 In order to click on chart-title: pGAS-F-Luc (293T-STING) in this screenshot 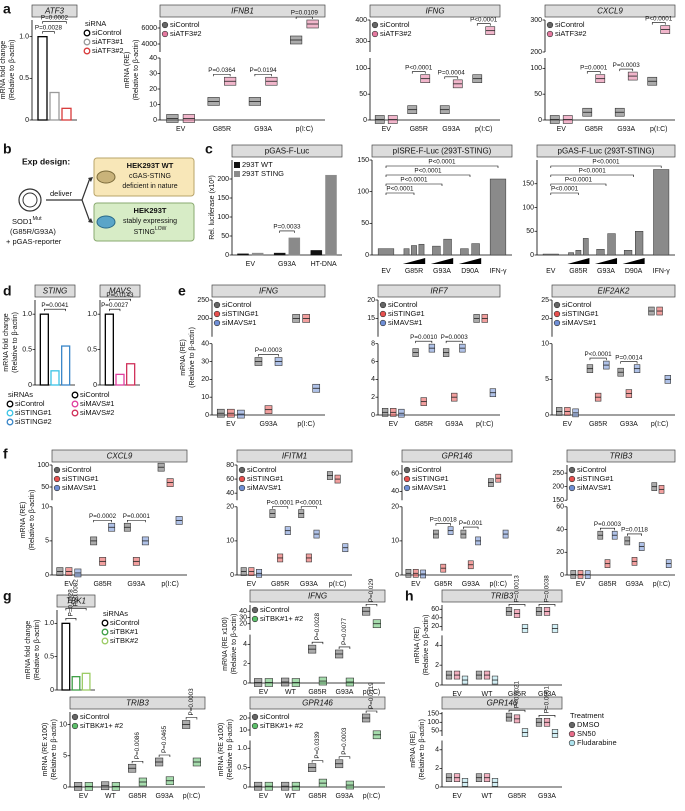, I will do `click(606, 151)`.